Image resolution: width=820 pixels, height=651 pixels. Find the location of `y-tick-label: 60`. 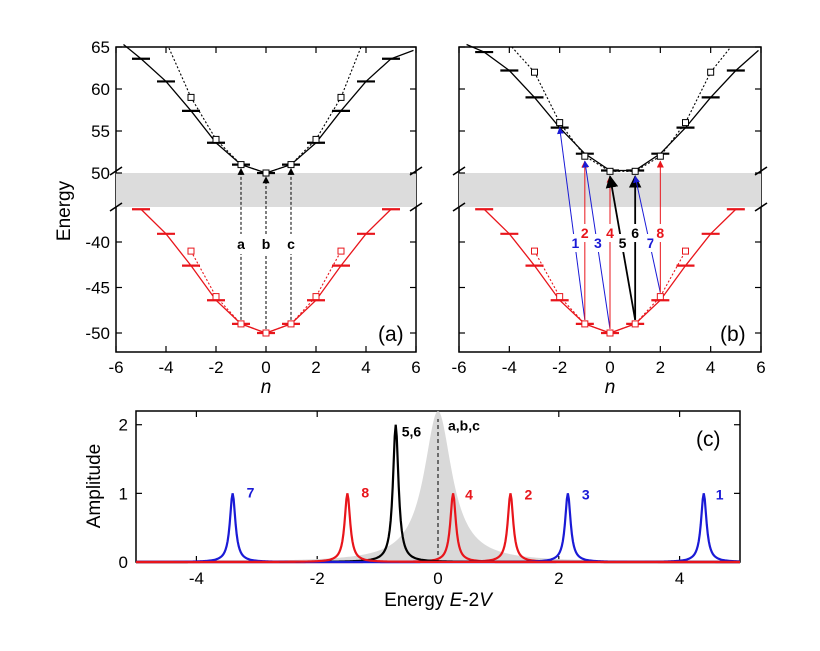

y-tick-label: 60 is located at coordinates (100, 89).